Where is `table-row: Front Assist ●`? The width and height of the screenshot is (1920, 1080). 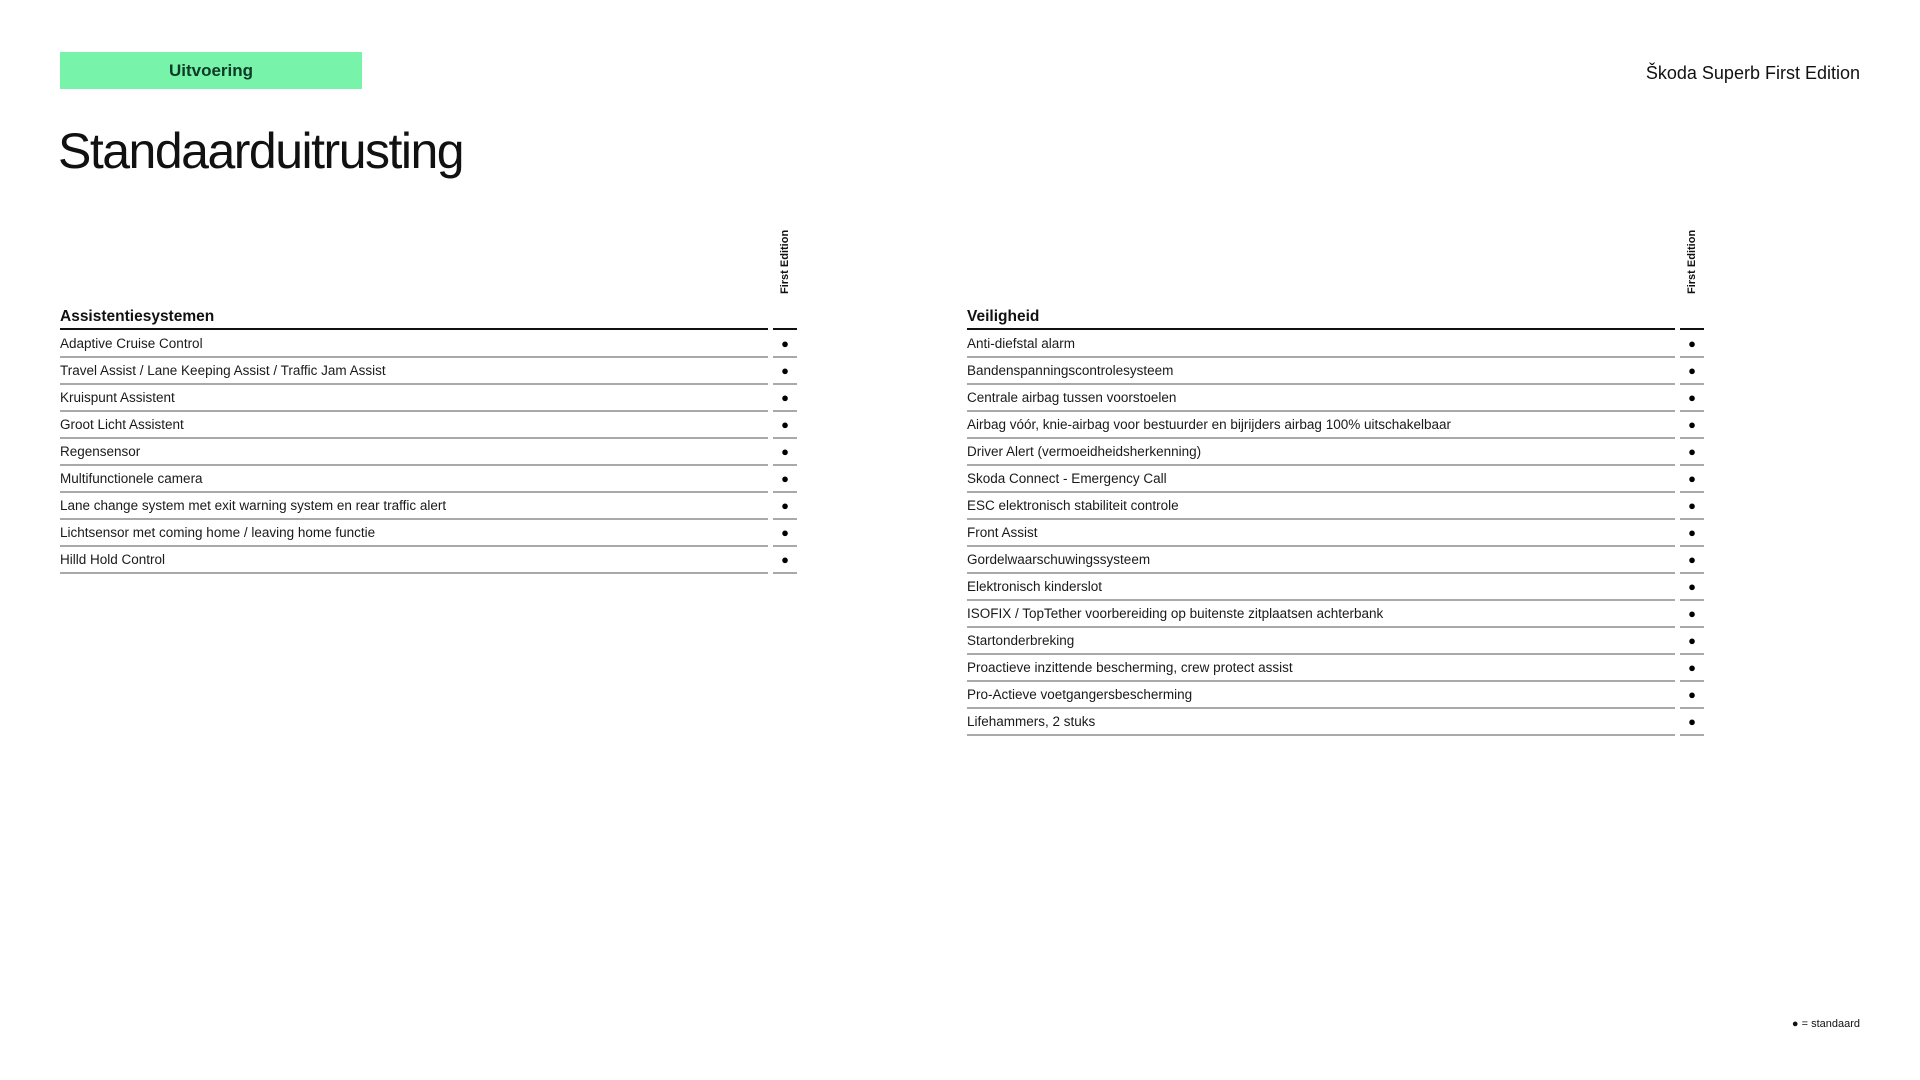
table-row: Front Assist ● is located at coordinates (1335, 533).